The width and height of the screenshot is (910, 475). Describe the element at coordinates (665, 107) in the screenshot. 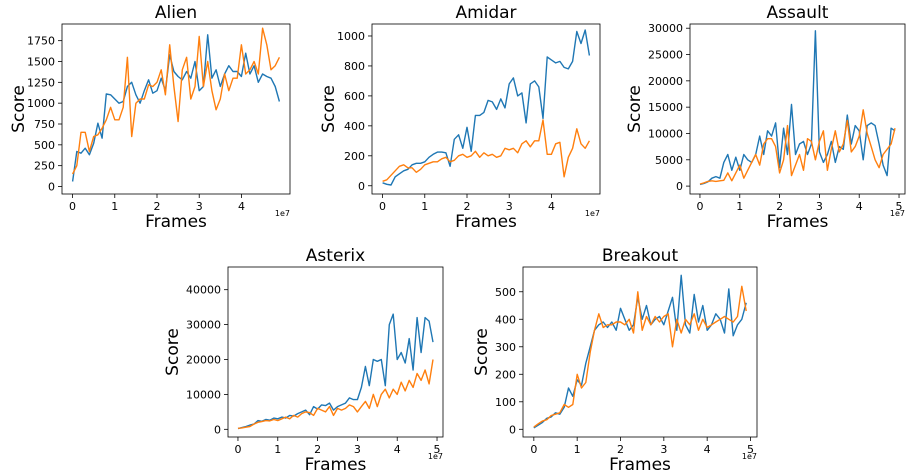

I see `y-tick-label: 15000` at that location.